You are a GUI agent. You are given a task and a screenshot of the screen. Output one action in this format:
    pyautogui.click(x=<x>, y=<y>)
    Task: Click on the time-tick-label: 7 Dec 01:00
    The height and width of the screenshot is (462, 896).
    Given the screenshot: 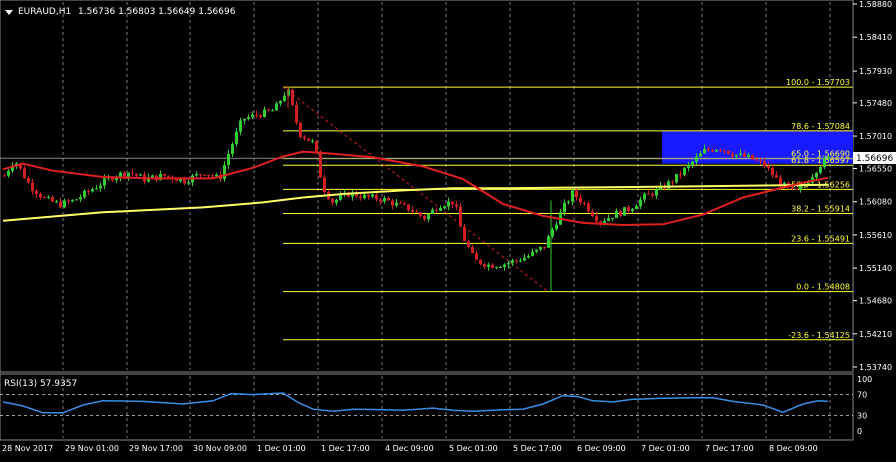 What is the action you would take?
    pyautogui.click(x=665, y=448)
    